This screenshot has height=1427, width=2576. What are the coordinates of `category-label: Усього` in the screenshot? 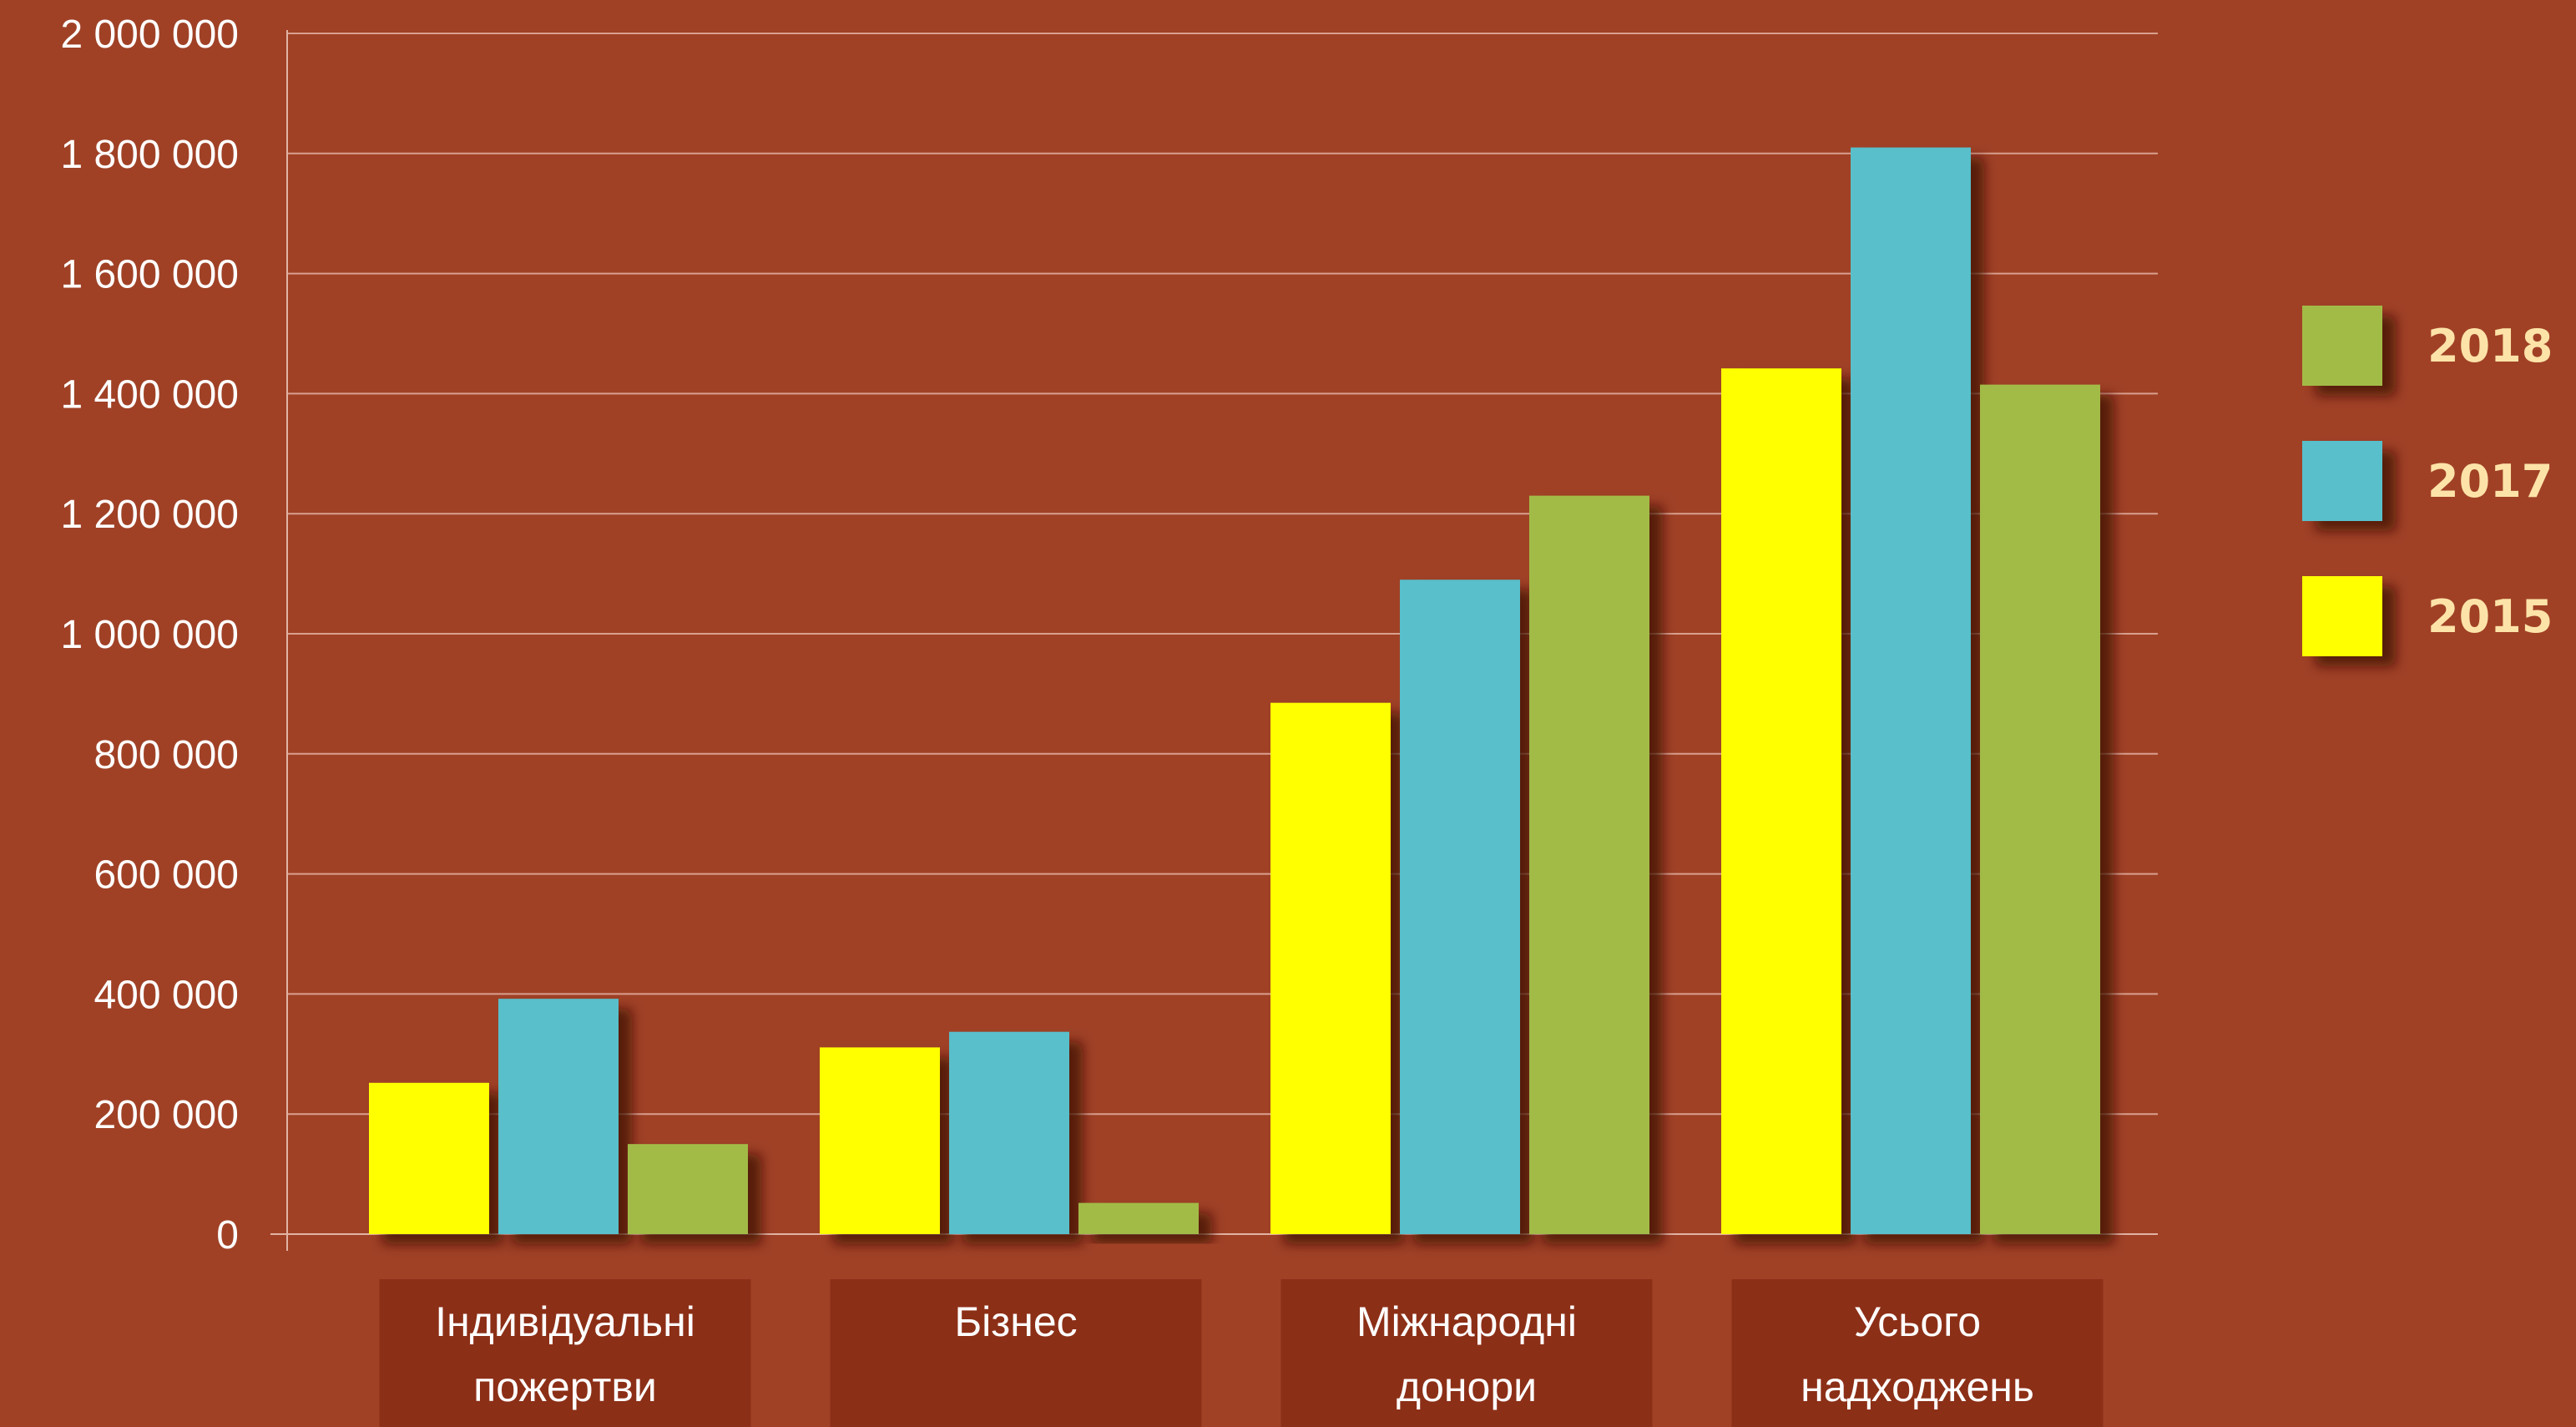 It's located at (1917, 1322).